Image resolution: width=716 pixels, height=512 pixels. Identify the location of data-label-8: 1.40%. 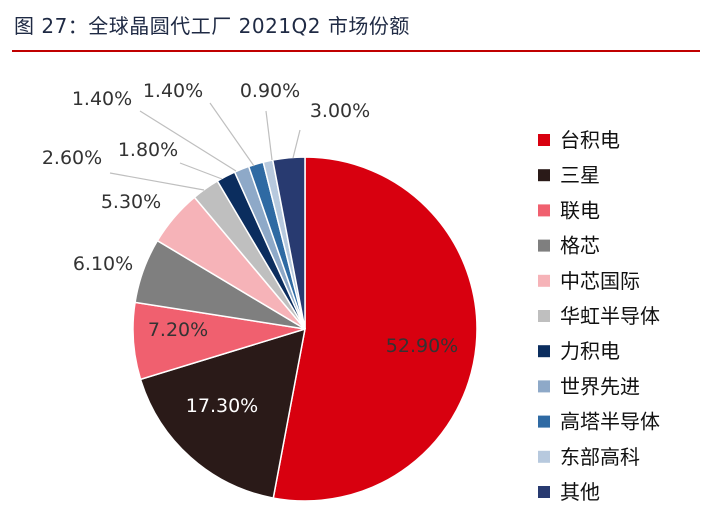
(102, 99).